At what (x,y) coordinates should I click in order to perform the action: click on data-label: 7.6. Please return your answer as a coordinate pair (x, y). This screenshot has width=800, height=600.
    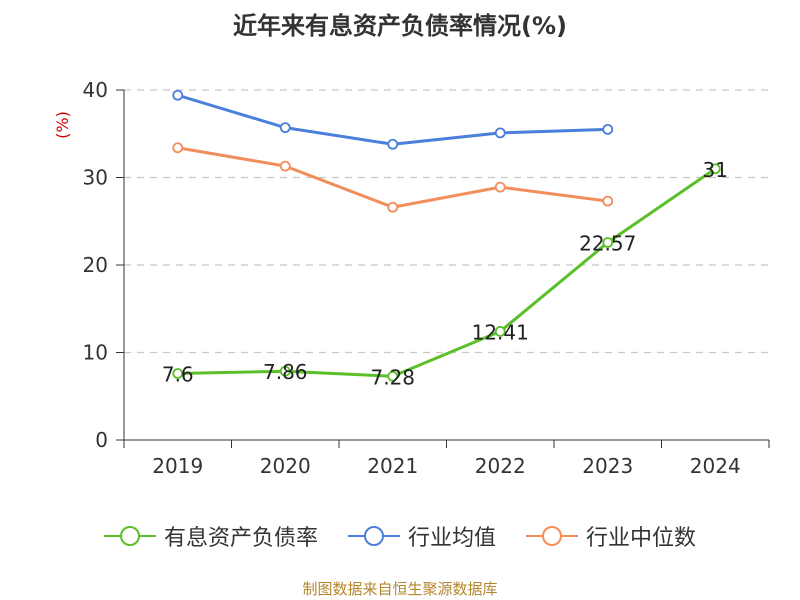
    Looking at the image, I should click on (178, 375).